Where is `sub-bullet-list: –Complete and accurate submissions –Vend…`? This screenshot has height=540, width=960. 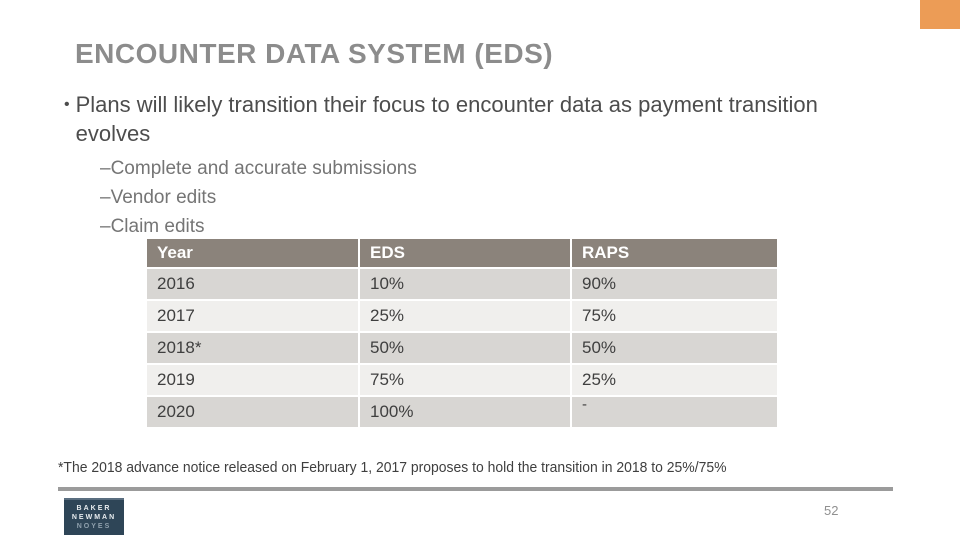
sub-bullet-list: –Complete and accurate submissions –Vend… is located at coordinates (258, 197).